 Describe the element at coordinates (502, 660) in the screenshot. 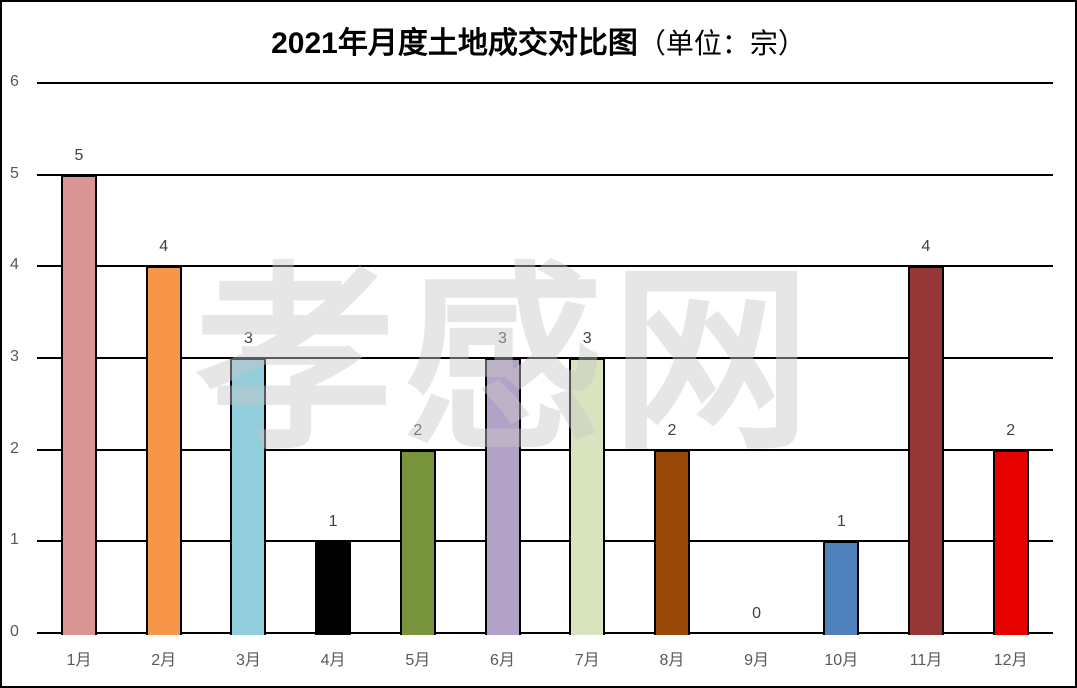

I see `x-tick-label: 6月` at that location.